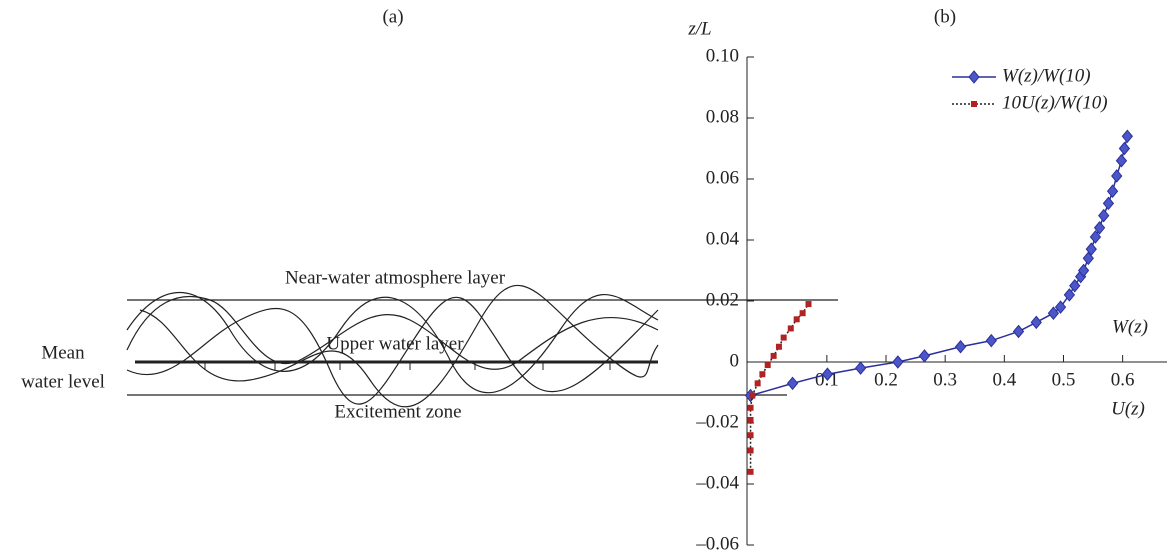 The image size is (1175, 559). I want to click on layer-label: Near-water atmosphere layer, so click(395, 277).